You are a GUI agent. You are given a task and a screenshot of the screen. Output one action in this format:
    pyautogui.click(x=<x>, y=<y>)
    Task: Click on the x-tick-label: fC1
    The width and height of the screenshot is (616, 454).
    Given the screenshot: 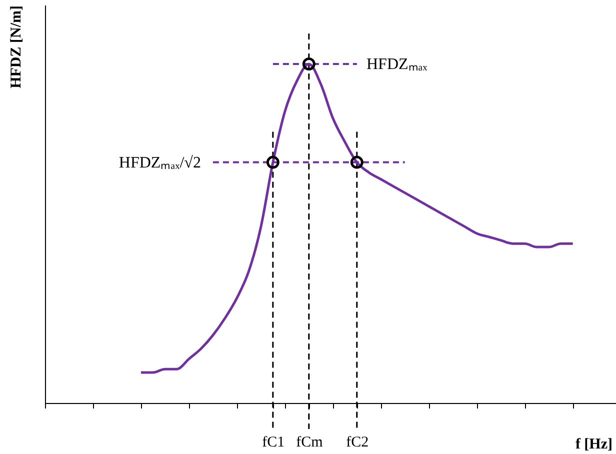 What is the action you would take?
    pyautogui.click(x=273, y=442)
    